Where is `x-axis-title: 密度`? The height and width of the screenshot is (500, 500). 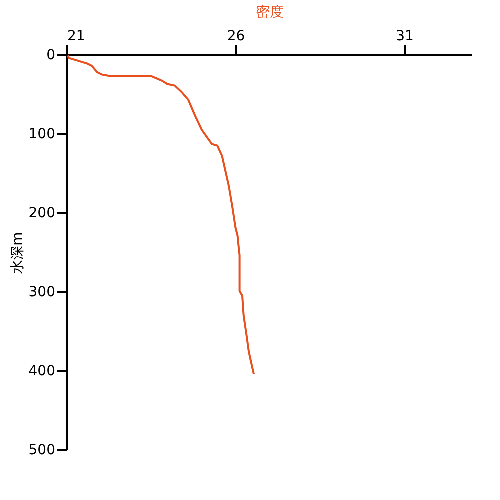
x-axis-title: 密度 is located at coordinates (270, 12).